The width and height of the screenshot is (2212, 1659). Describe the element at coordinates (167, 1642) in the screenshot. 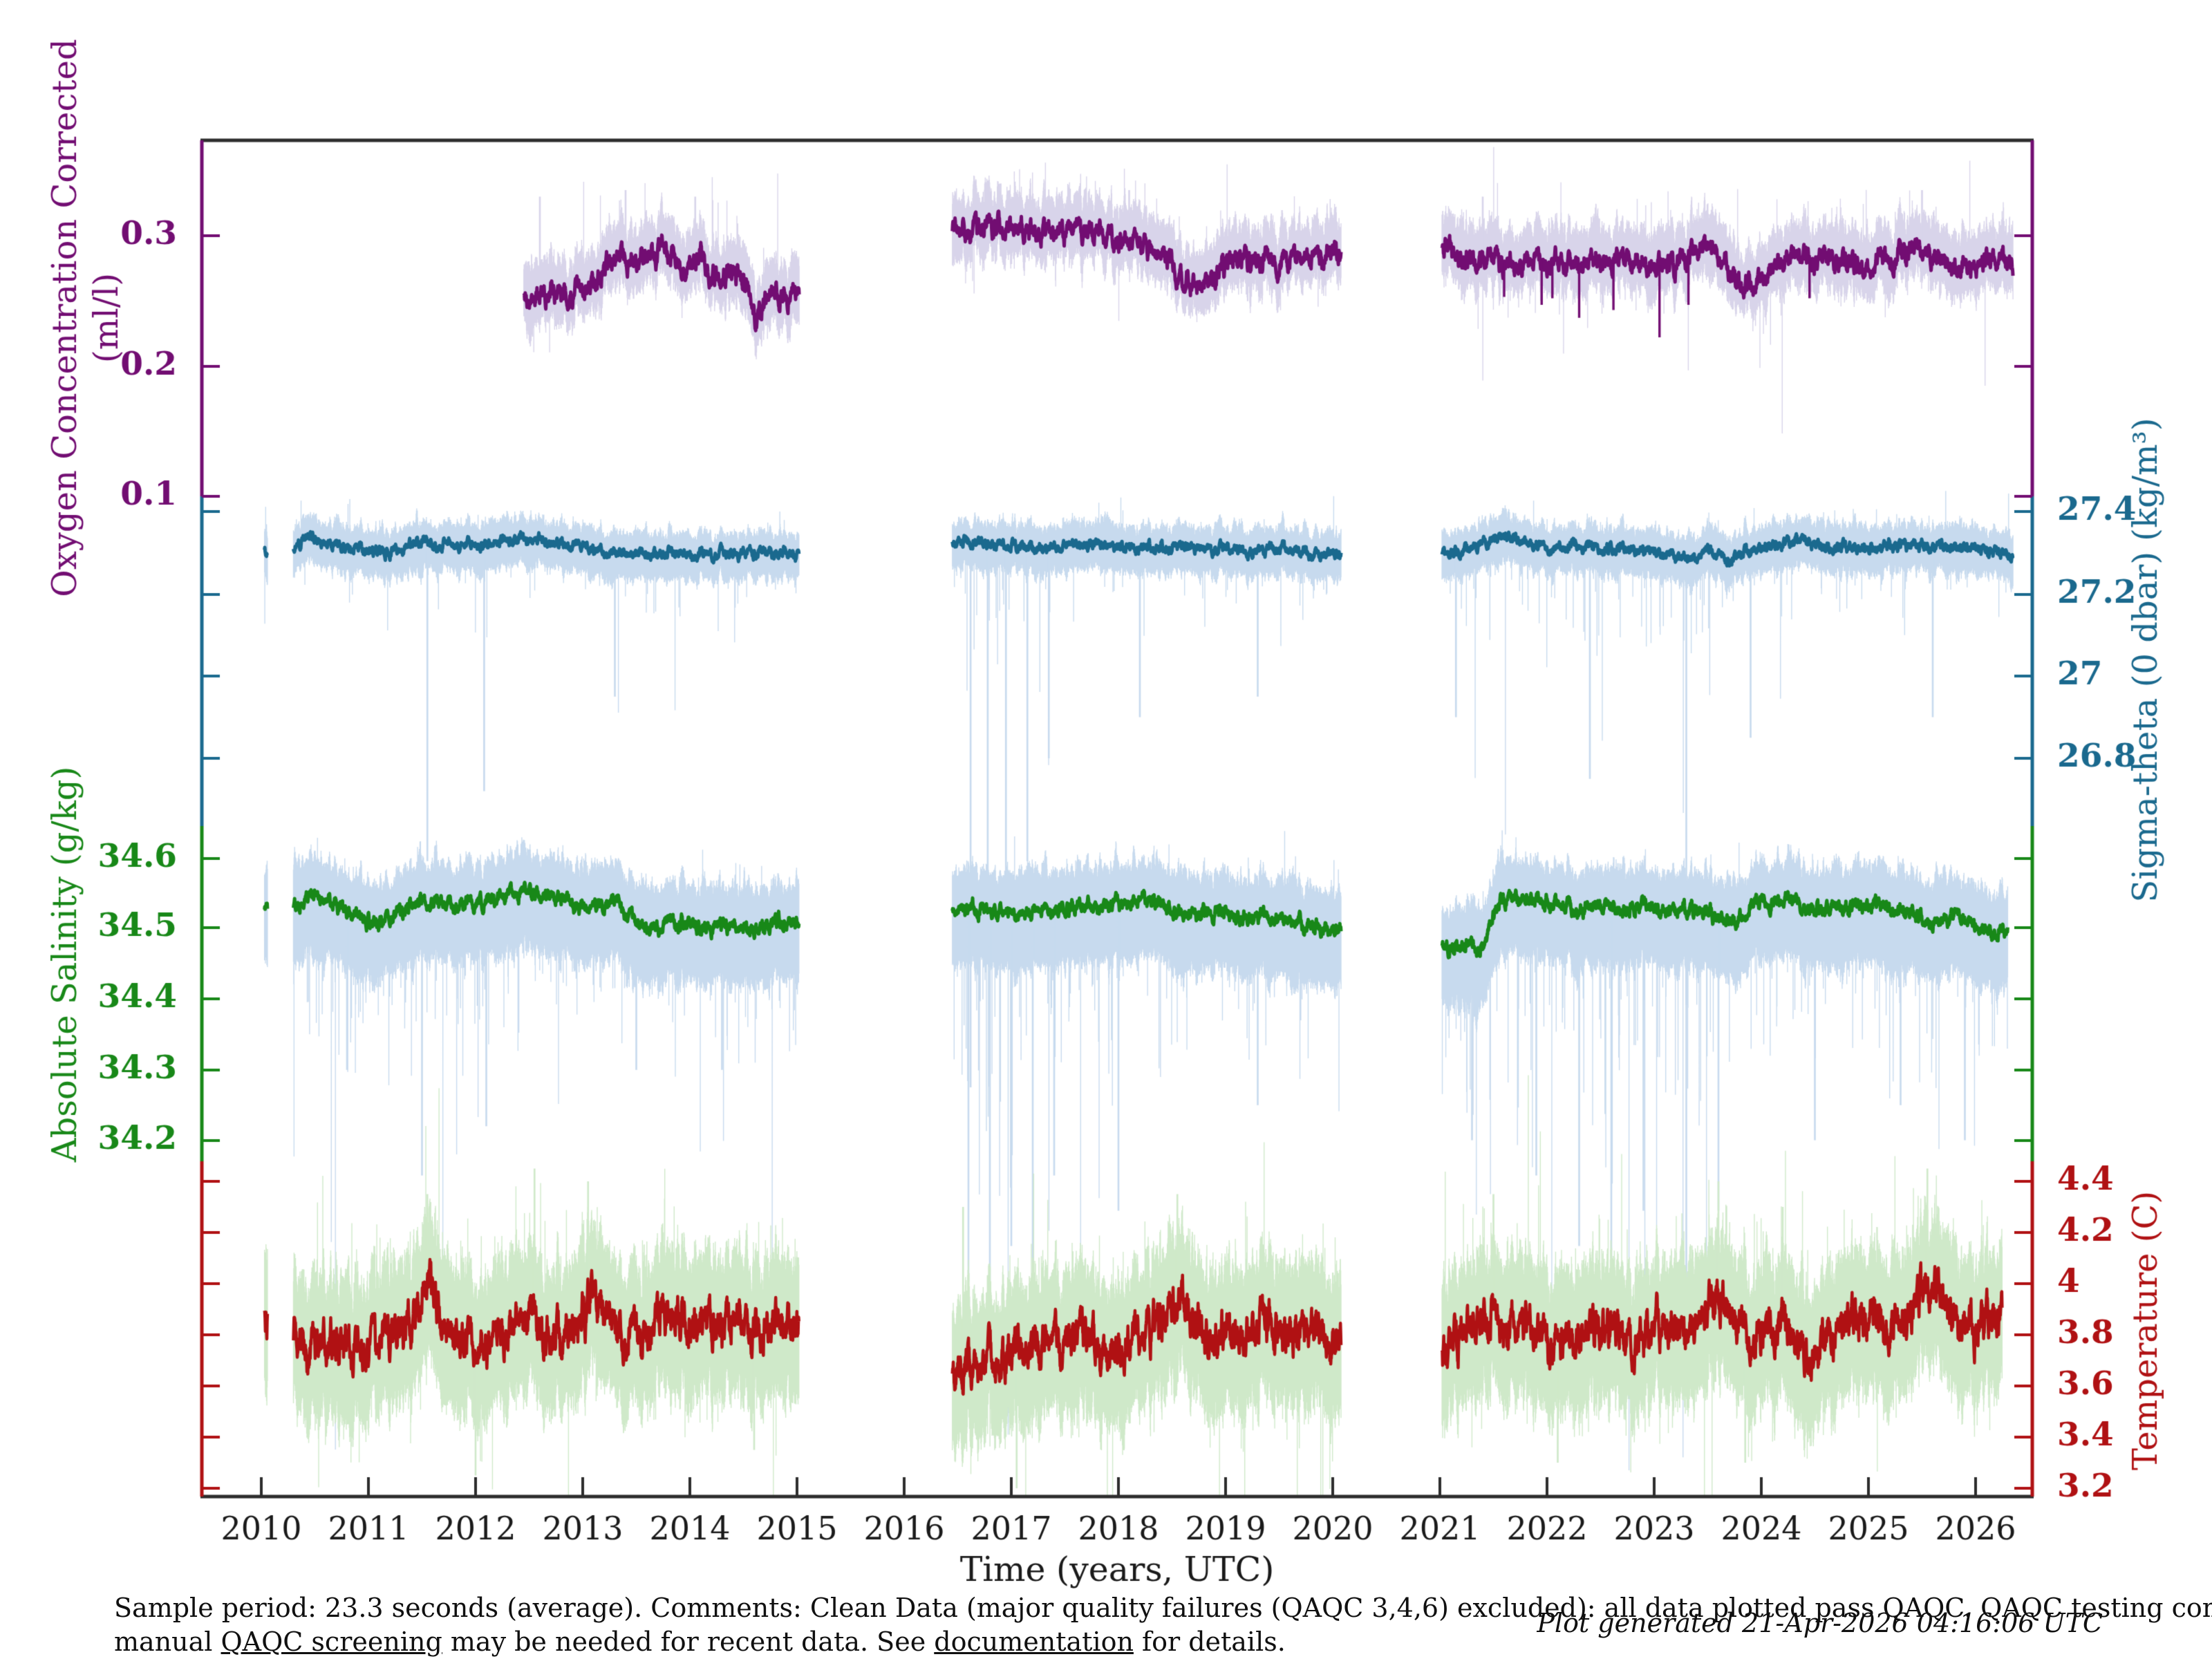

I see `footer-text: manual` at that location.